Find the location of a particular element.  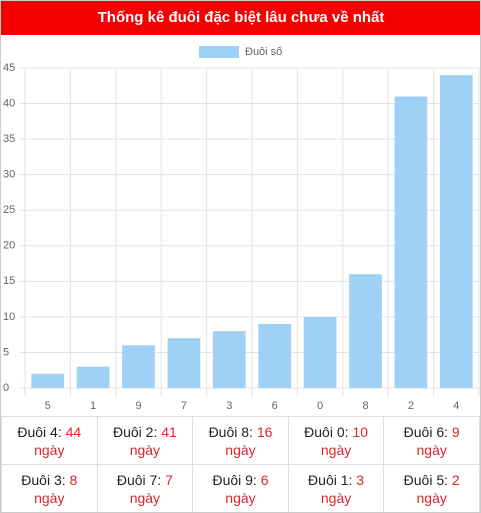

table-cell: Đuôi 8: 16 ngày is located at coordinates (240, 440).